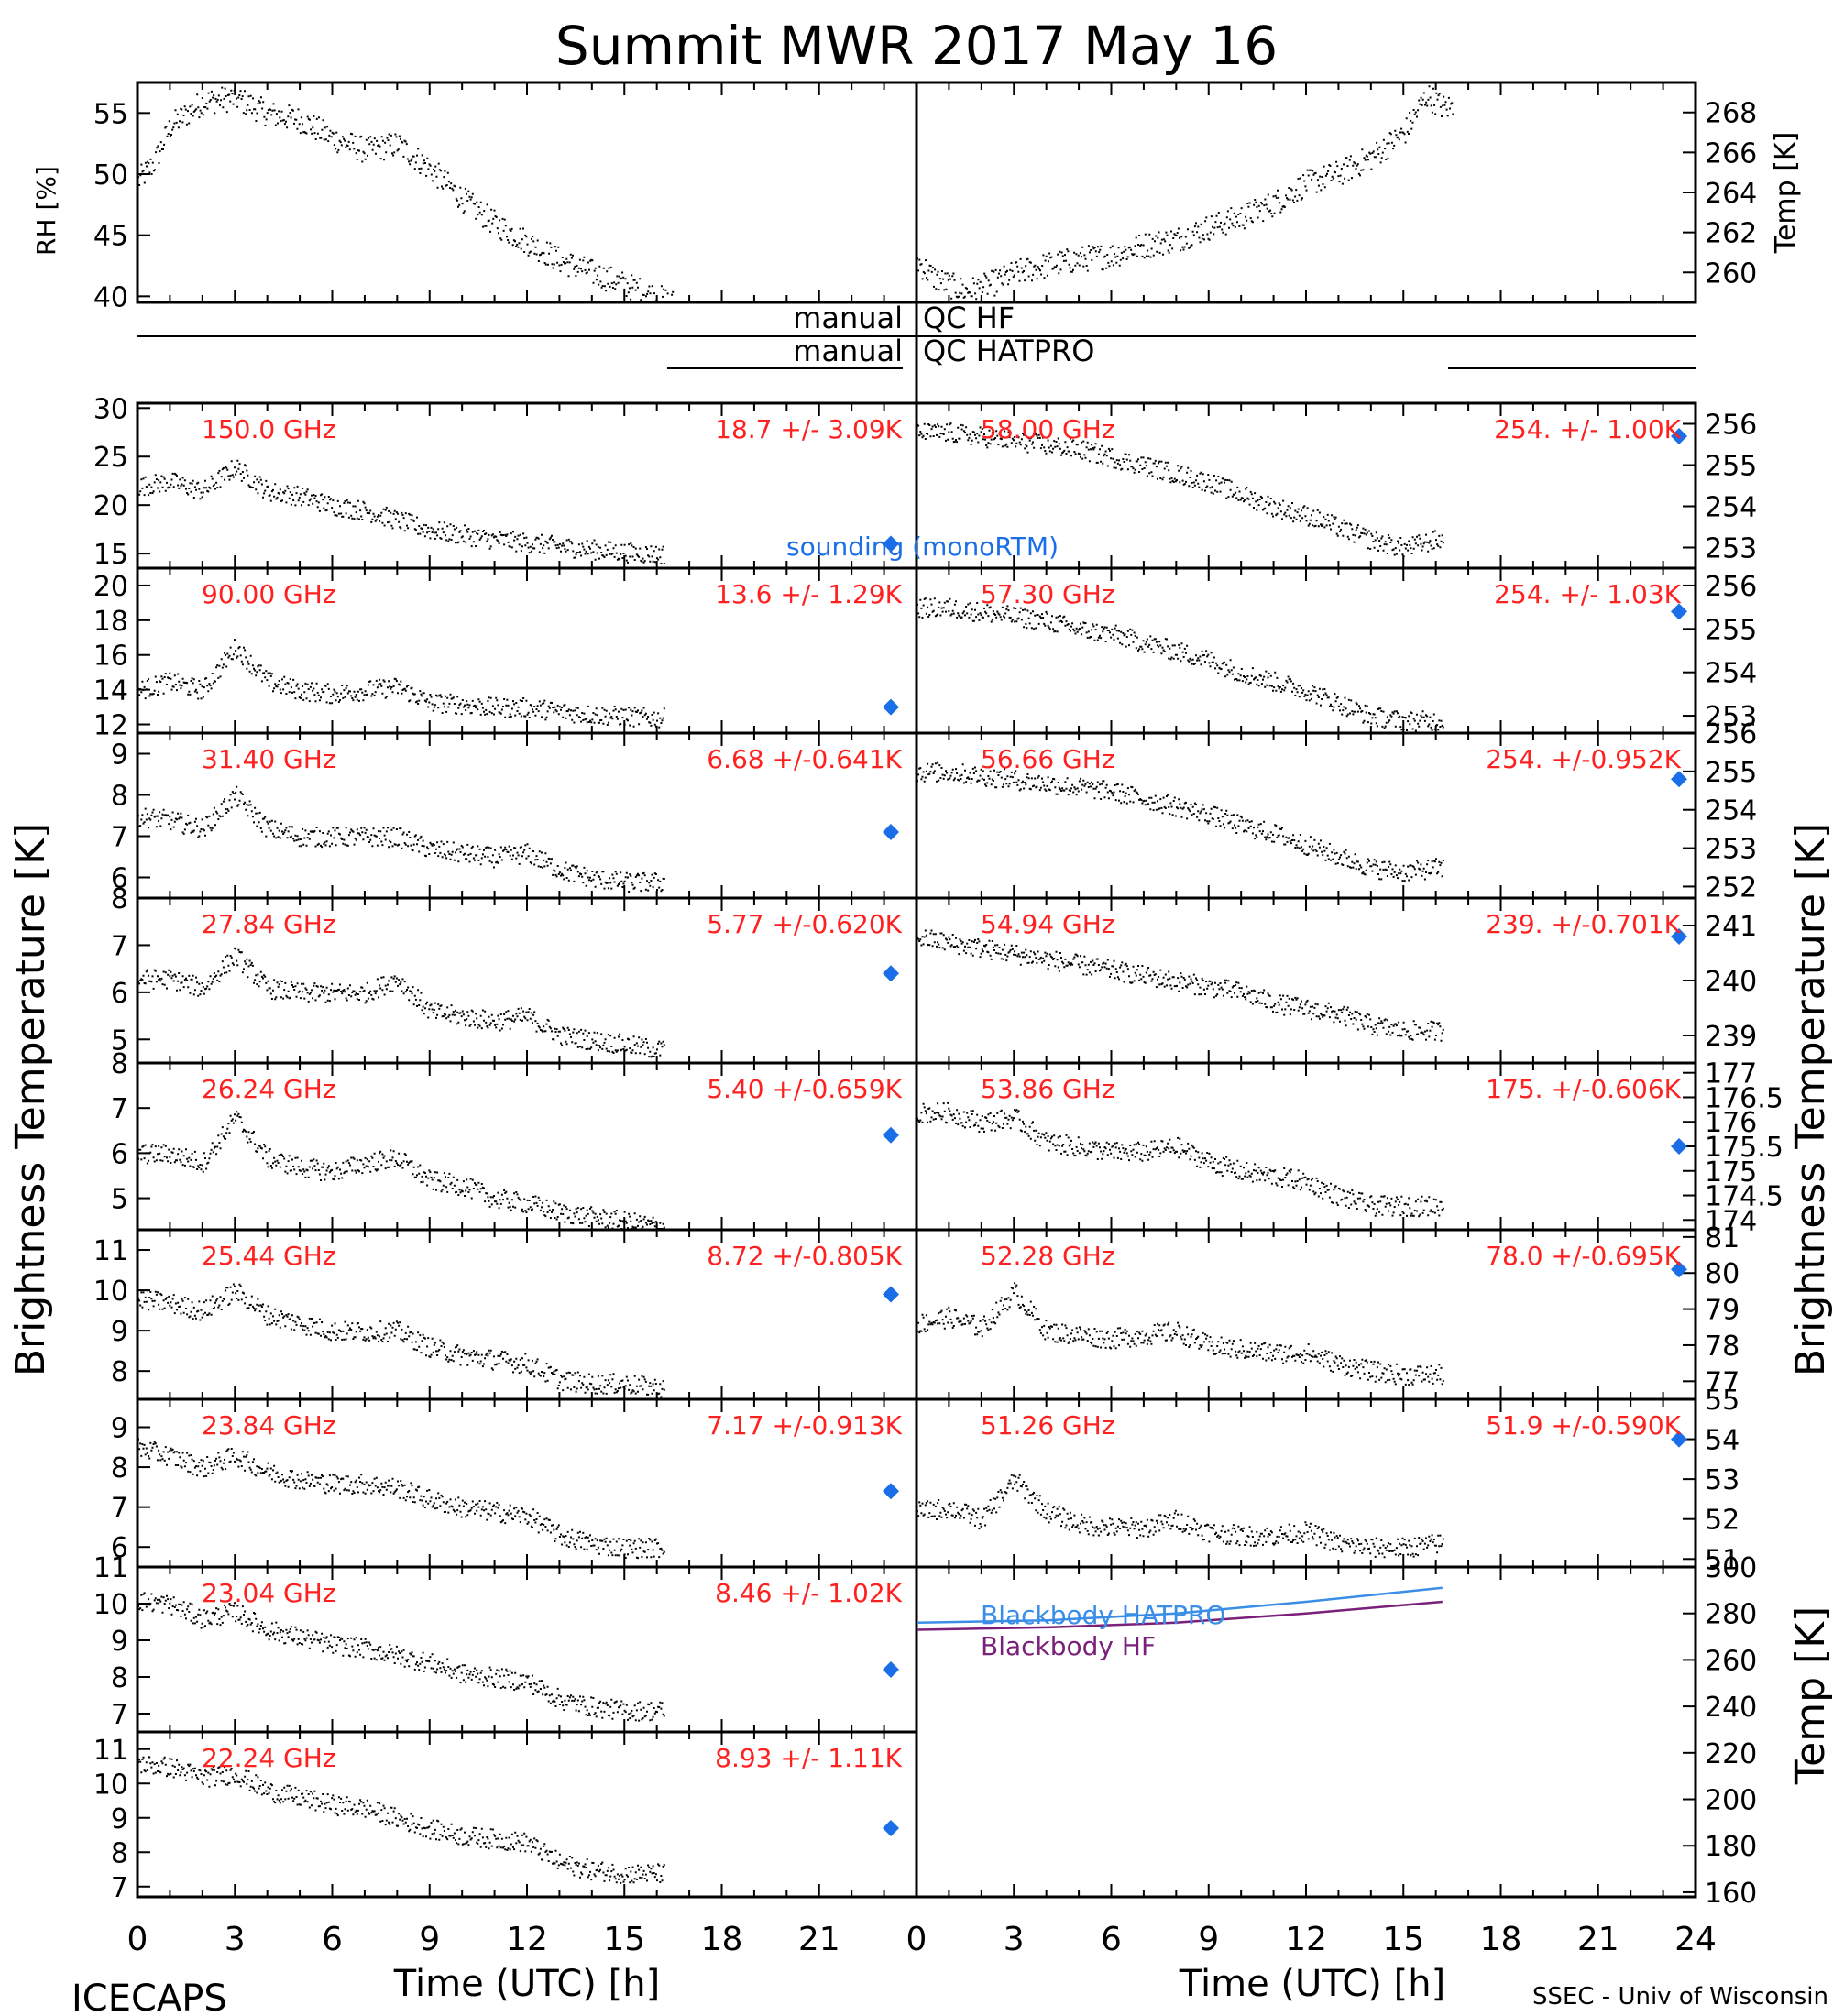  Describe the element at coordinates (1722, 1382) in the screenshot. I see `panel-ch_52_28-ytick-label: 77` at that location.